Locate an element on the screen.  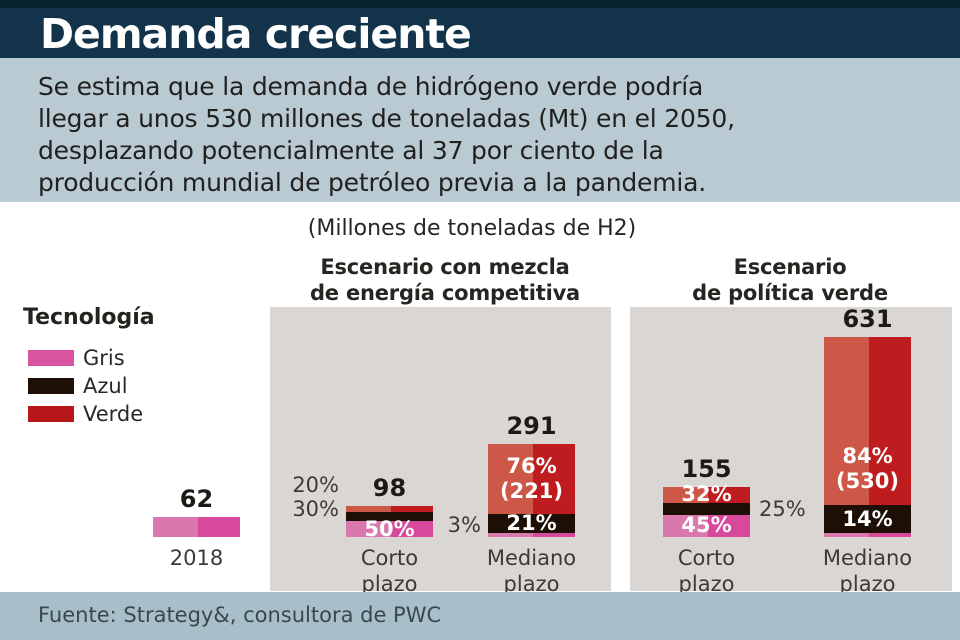
stacked-bar: 84% (530) 14% is located at coordinates (867, 436).